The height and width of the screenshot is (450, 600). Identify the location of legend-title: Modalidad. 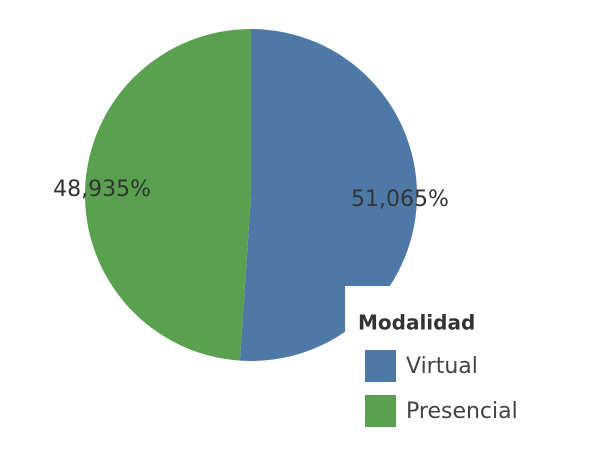
(416, 323).